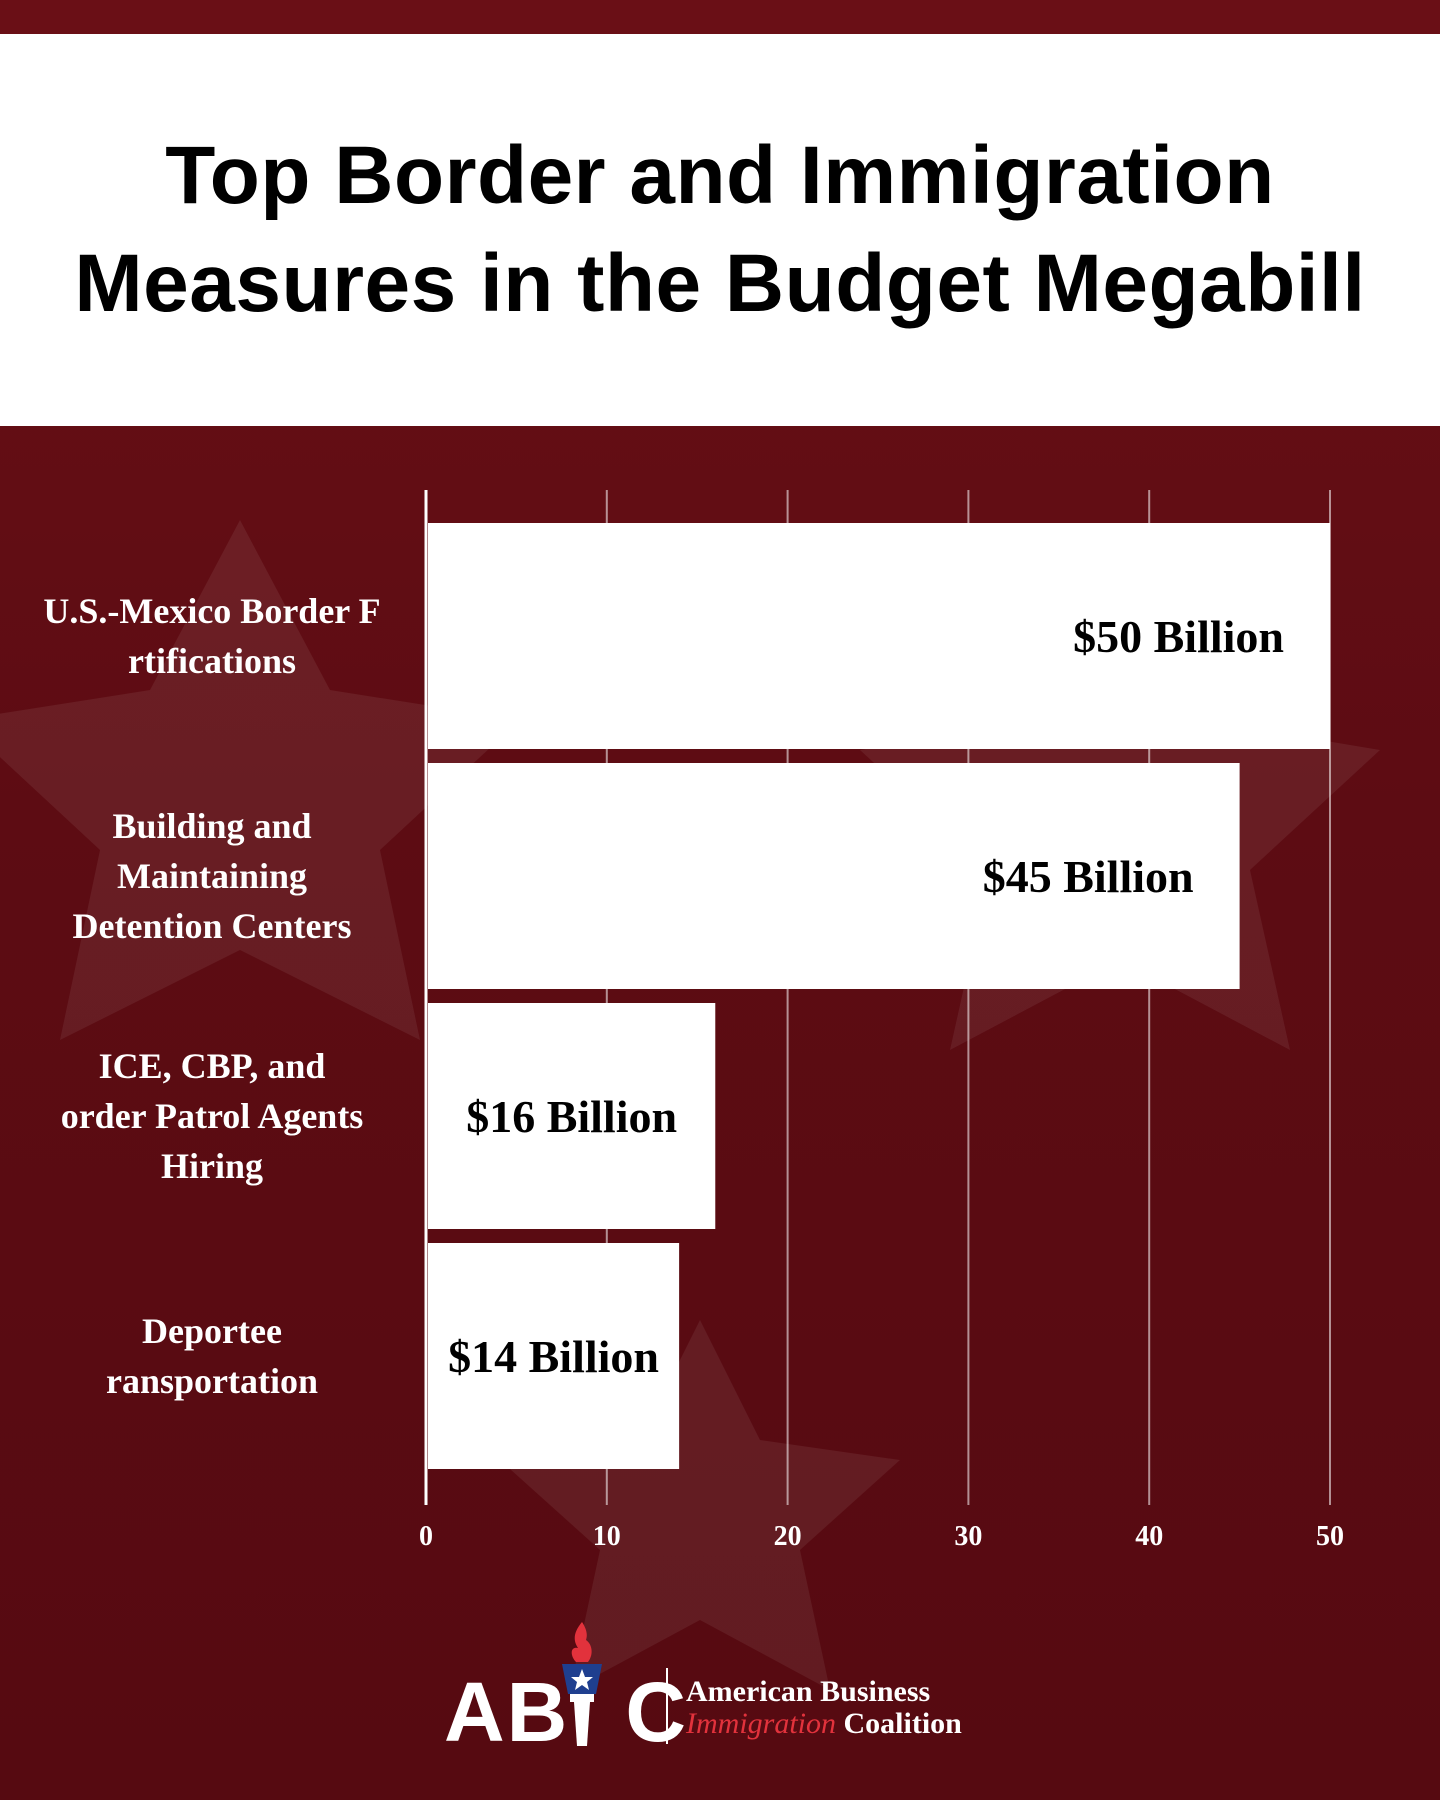 The height and width of the screenshot is (1800, 1440). I want to click on x-tick-label: 0, so click(426, 1536).